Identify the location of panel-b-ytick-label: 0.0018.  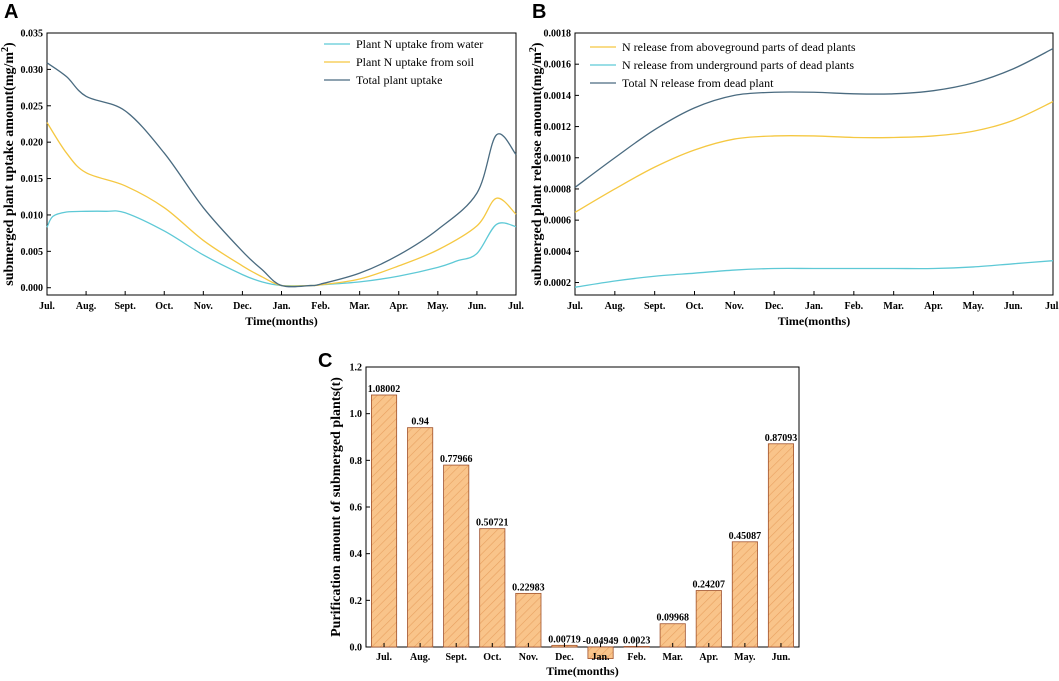
(558, 34).